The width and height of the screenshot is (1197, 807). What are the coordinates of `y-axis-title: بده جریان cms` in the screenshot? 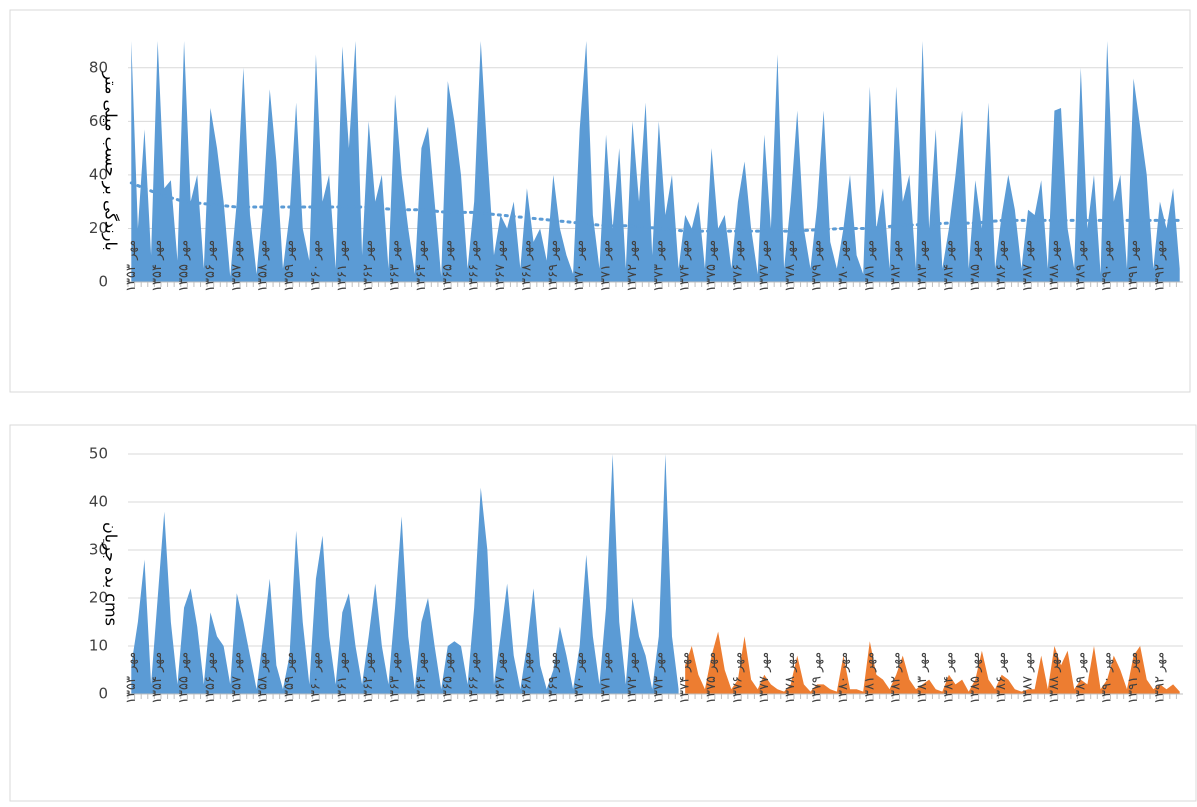 It's located at (111, 574).